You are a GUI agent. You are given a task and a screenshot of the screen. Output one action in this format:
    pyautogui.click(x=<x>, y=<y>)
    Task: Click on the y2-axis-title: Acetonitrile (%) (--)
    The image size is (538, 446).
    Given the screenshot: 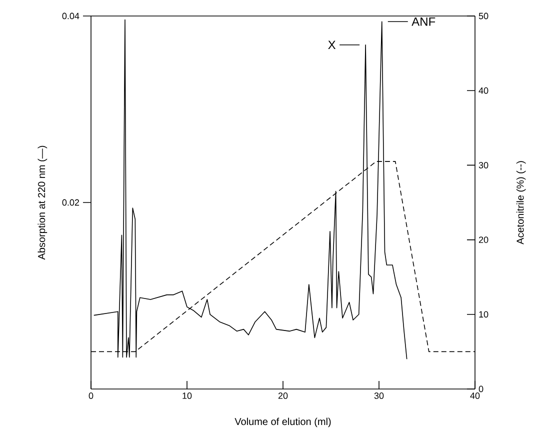 What is the action you would take?
    pyautogui.click(x=521, y=202)
    